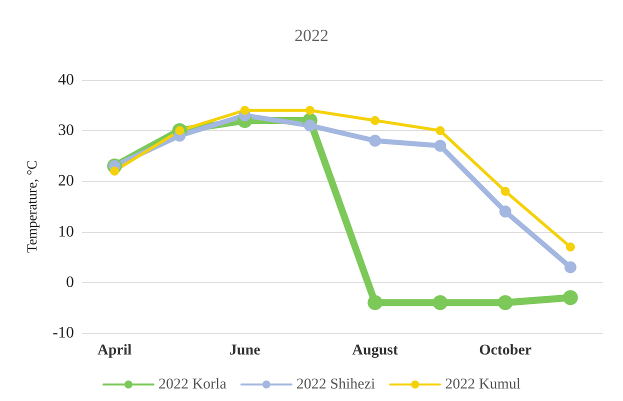  Describe the element at coordinates (311, 35) in the screenshot. I see `chart-title: 2022` at that location.